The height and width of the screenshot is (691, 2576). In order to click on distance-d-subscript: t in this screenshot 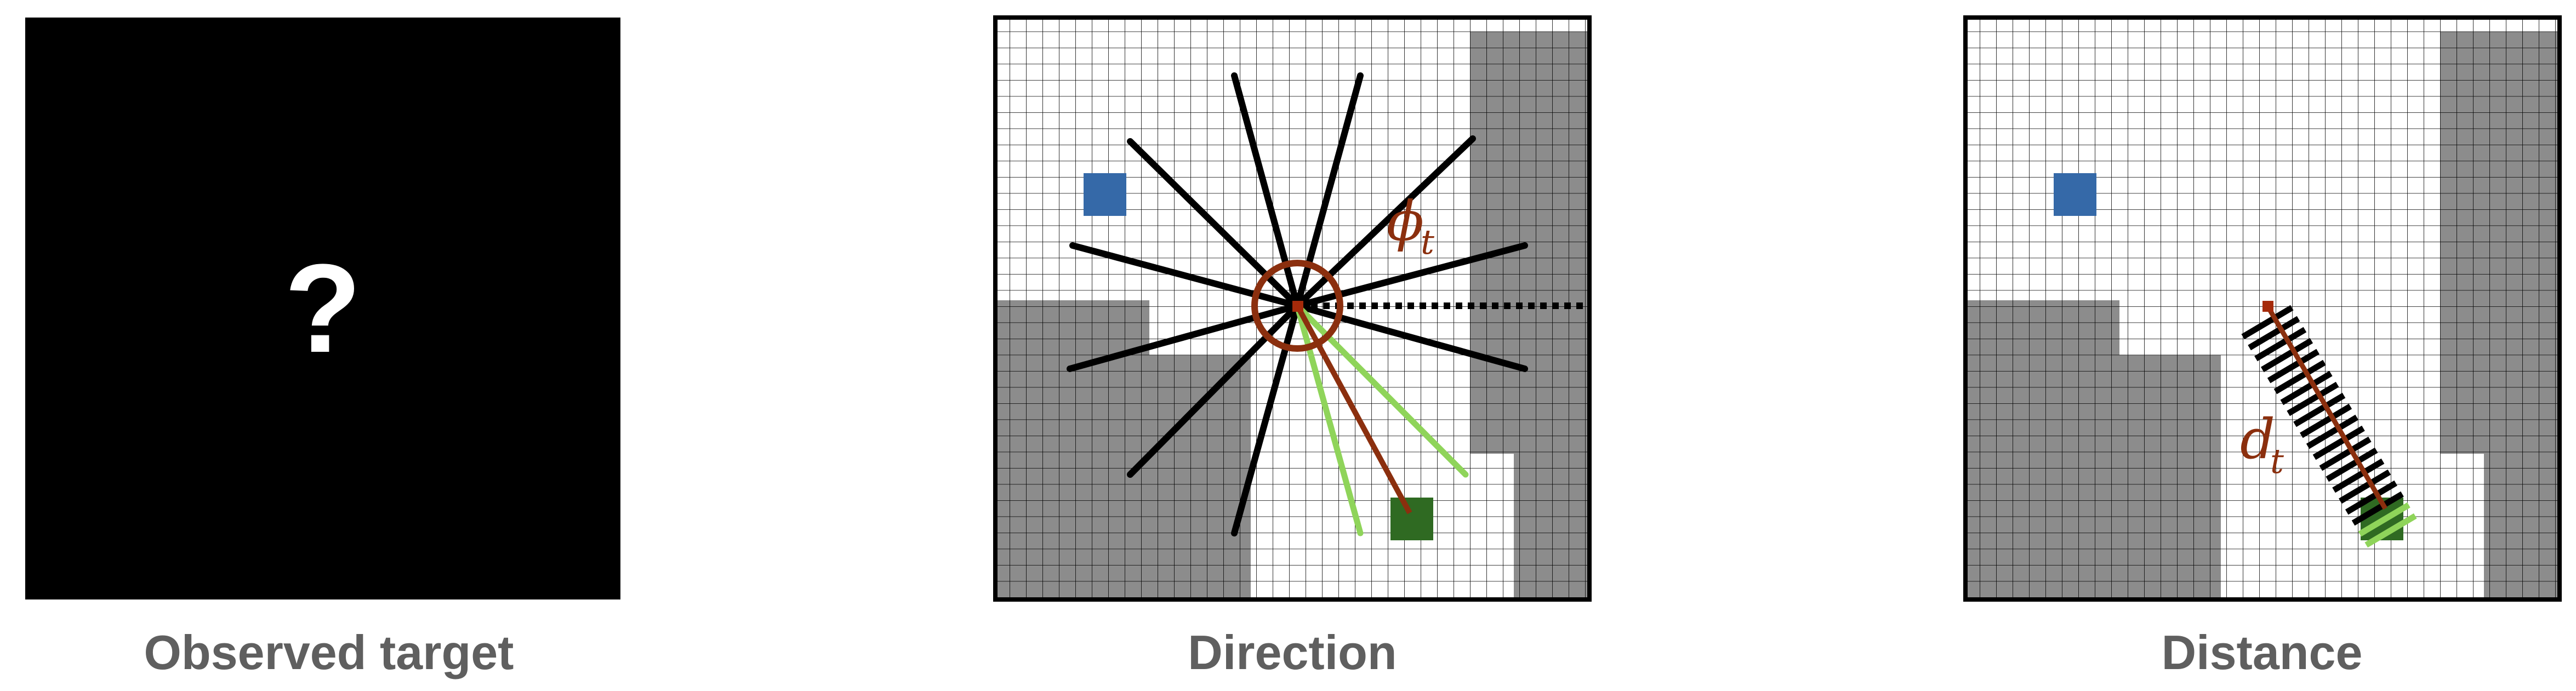, I will do `click(2277, 461)`.